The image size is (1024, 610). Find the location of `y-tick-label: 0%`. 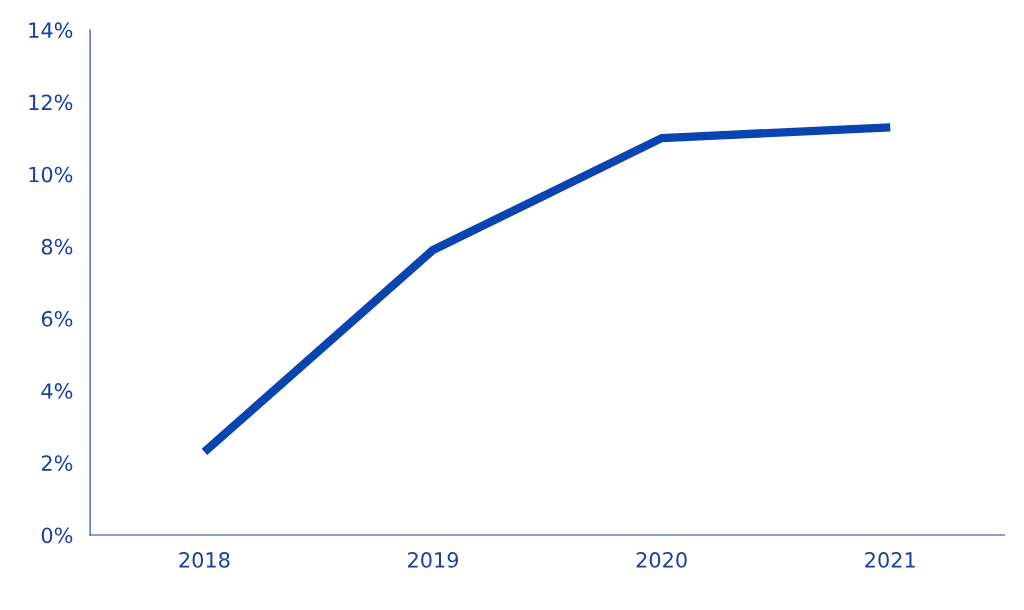

y-tick-label: 0% is located at coordinates (57, 535).